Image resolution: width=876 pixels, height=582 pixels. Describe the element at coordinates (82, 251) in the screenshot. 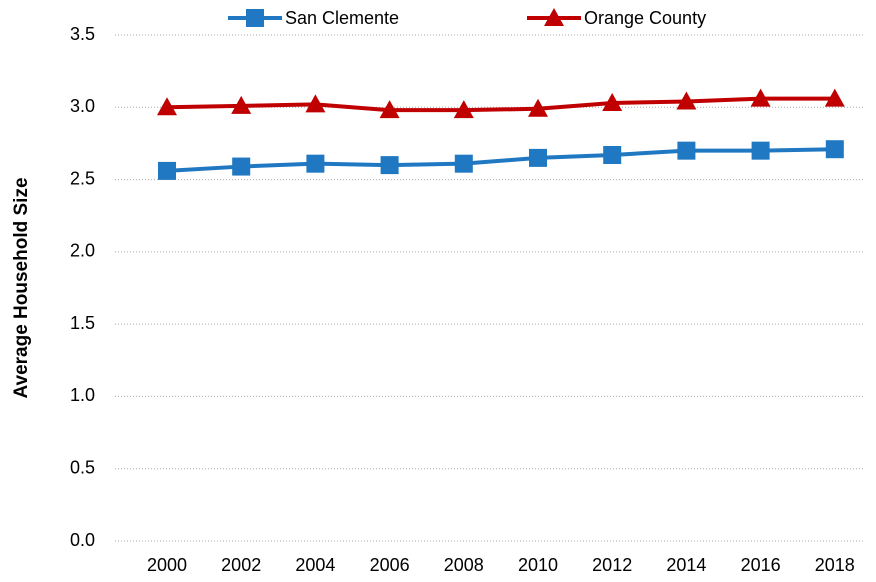

I see `y-tick-label: 2.0` at that location.